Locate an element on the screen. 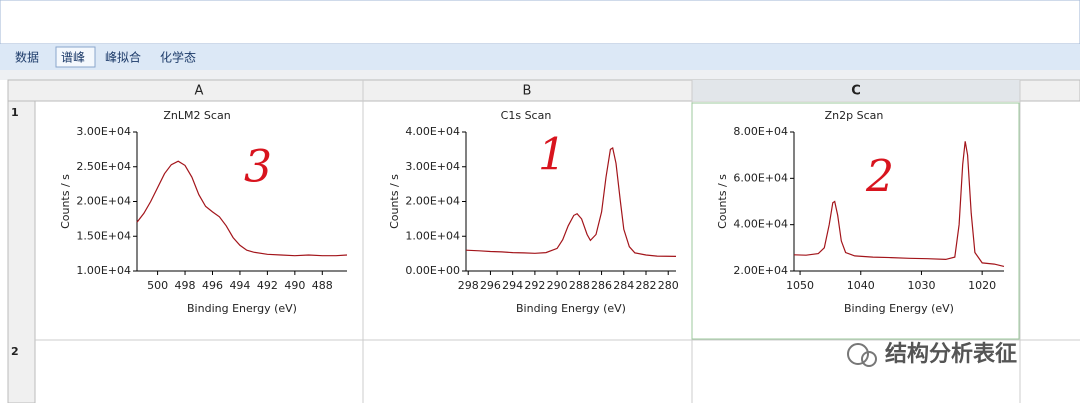  y-tick-label: 8.00E+04 is located at coordinates (760, 131).